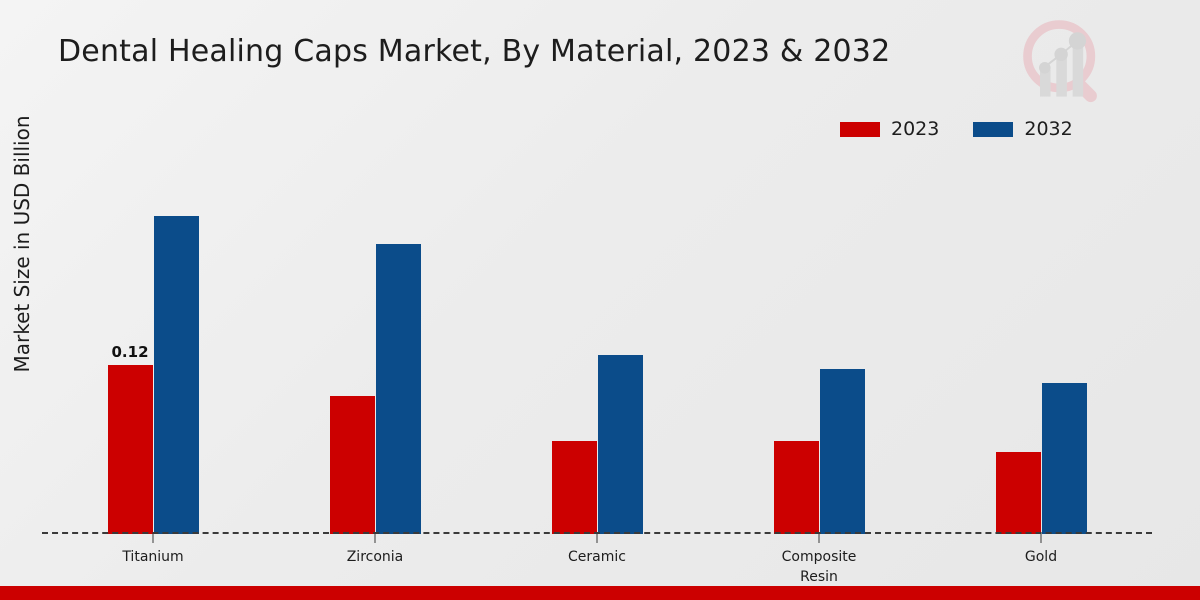 Image resolution: width=1200 pixels, height=600 pixels. What do you see at coordinates (22, 244) in the screenshot?
I see `y-axis-title: Market Size in USD Billion` at bounding box center [22, 244].